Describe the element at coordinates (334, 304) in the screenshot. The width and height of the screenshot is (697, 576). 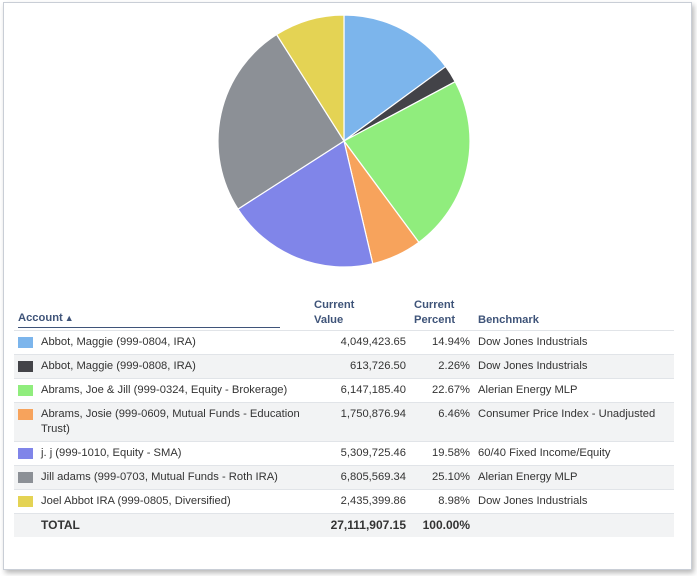
I see `current-value-header-line1: Current` at that location.